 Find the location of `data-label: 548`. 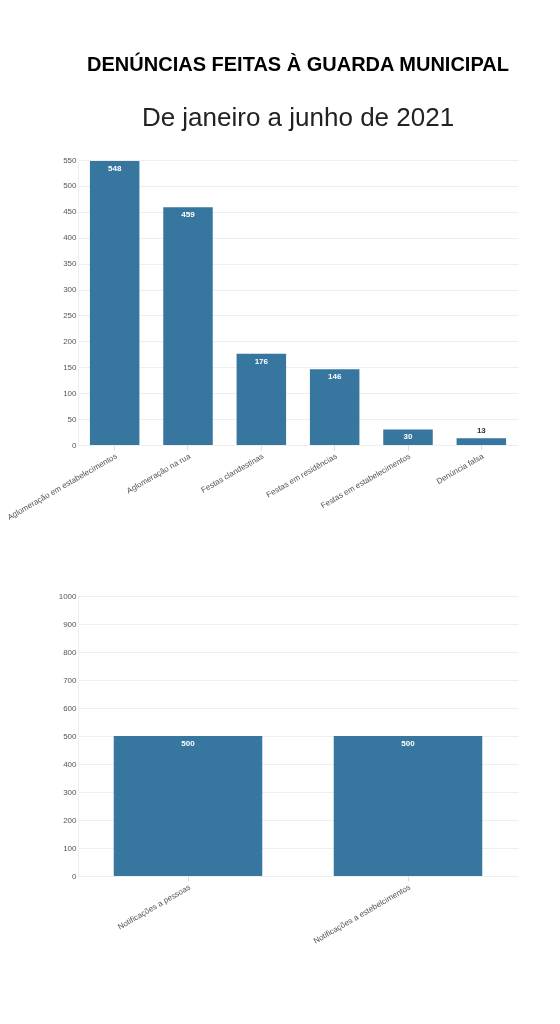

data-label: 548 is located at coordinates (114, 169).